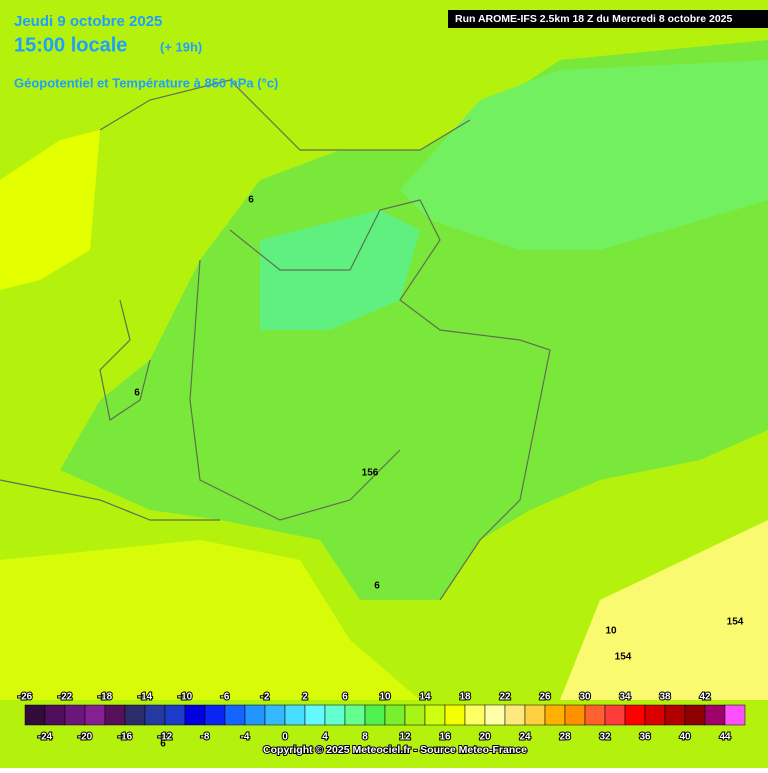 The height and width of the screenshot is (773, 768). I want to click on legend-tick-label: 0, so click(285, 737).